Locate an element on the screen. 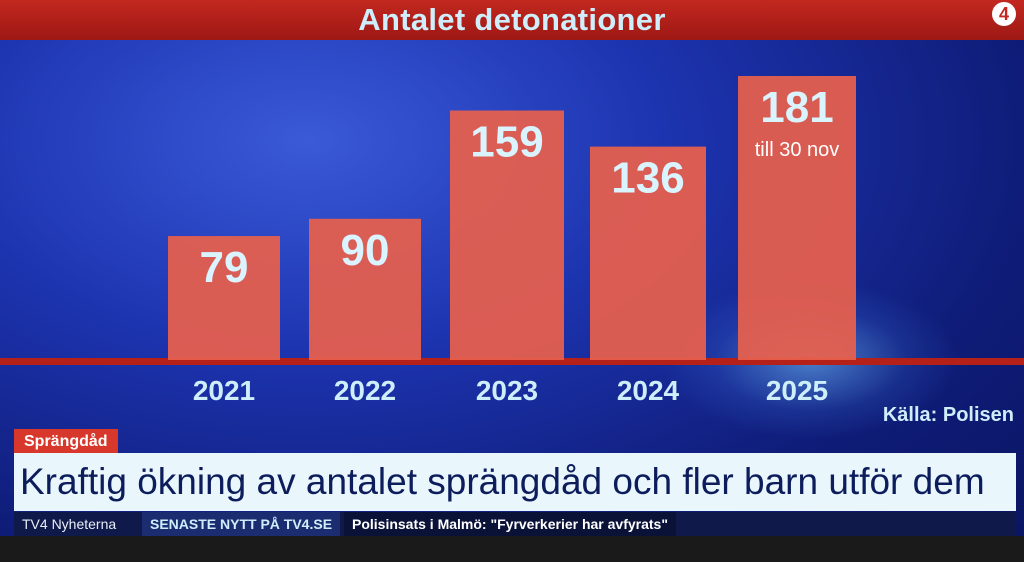 This screenshot has height=562, width=1024. x-tick-2021: 2021 is located at coordinates (224, 390).